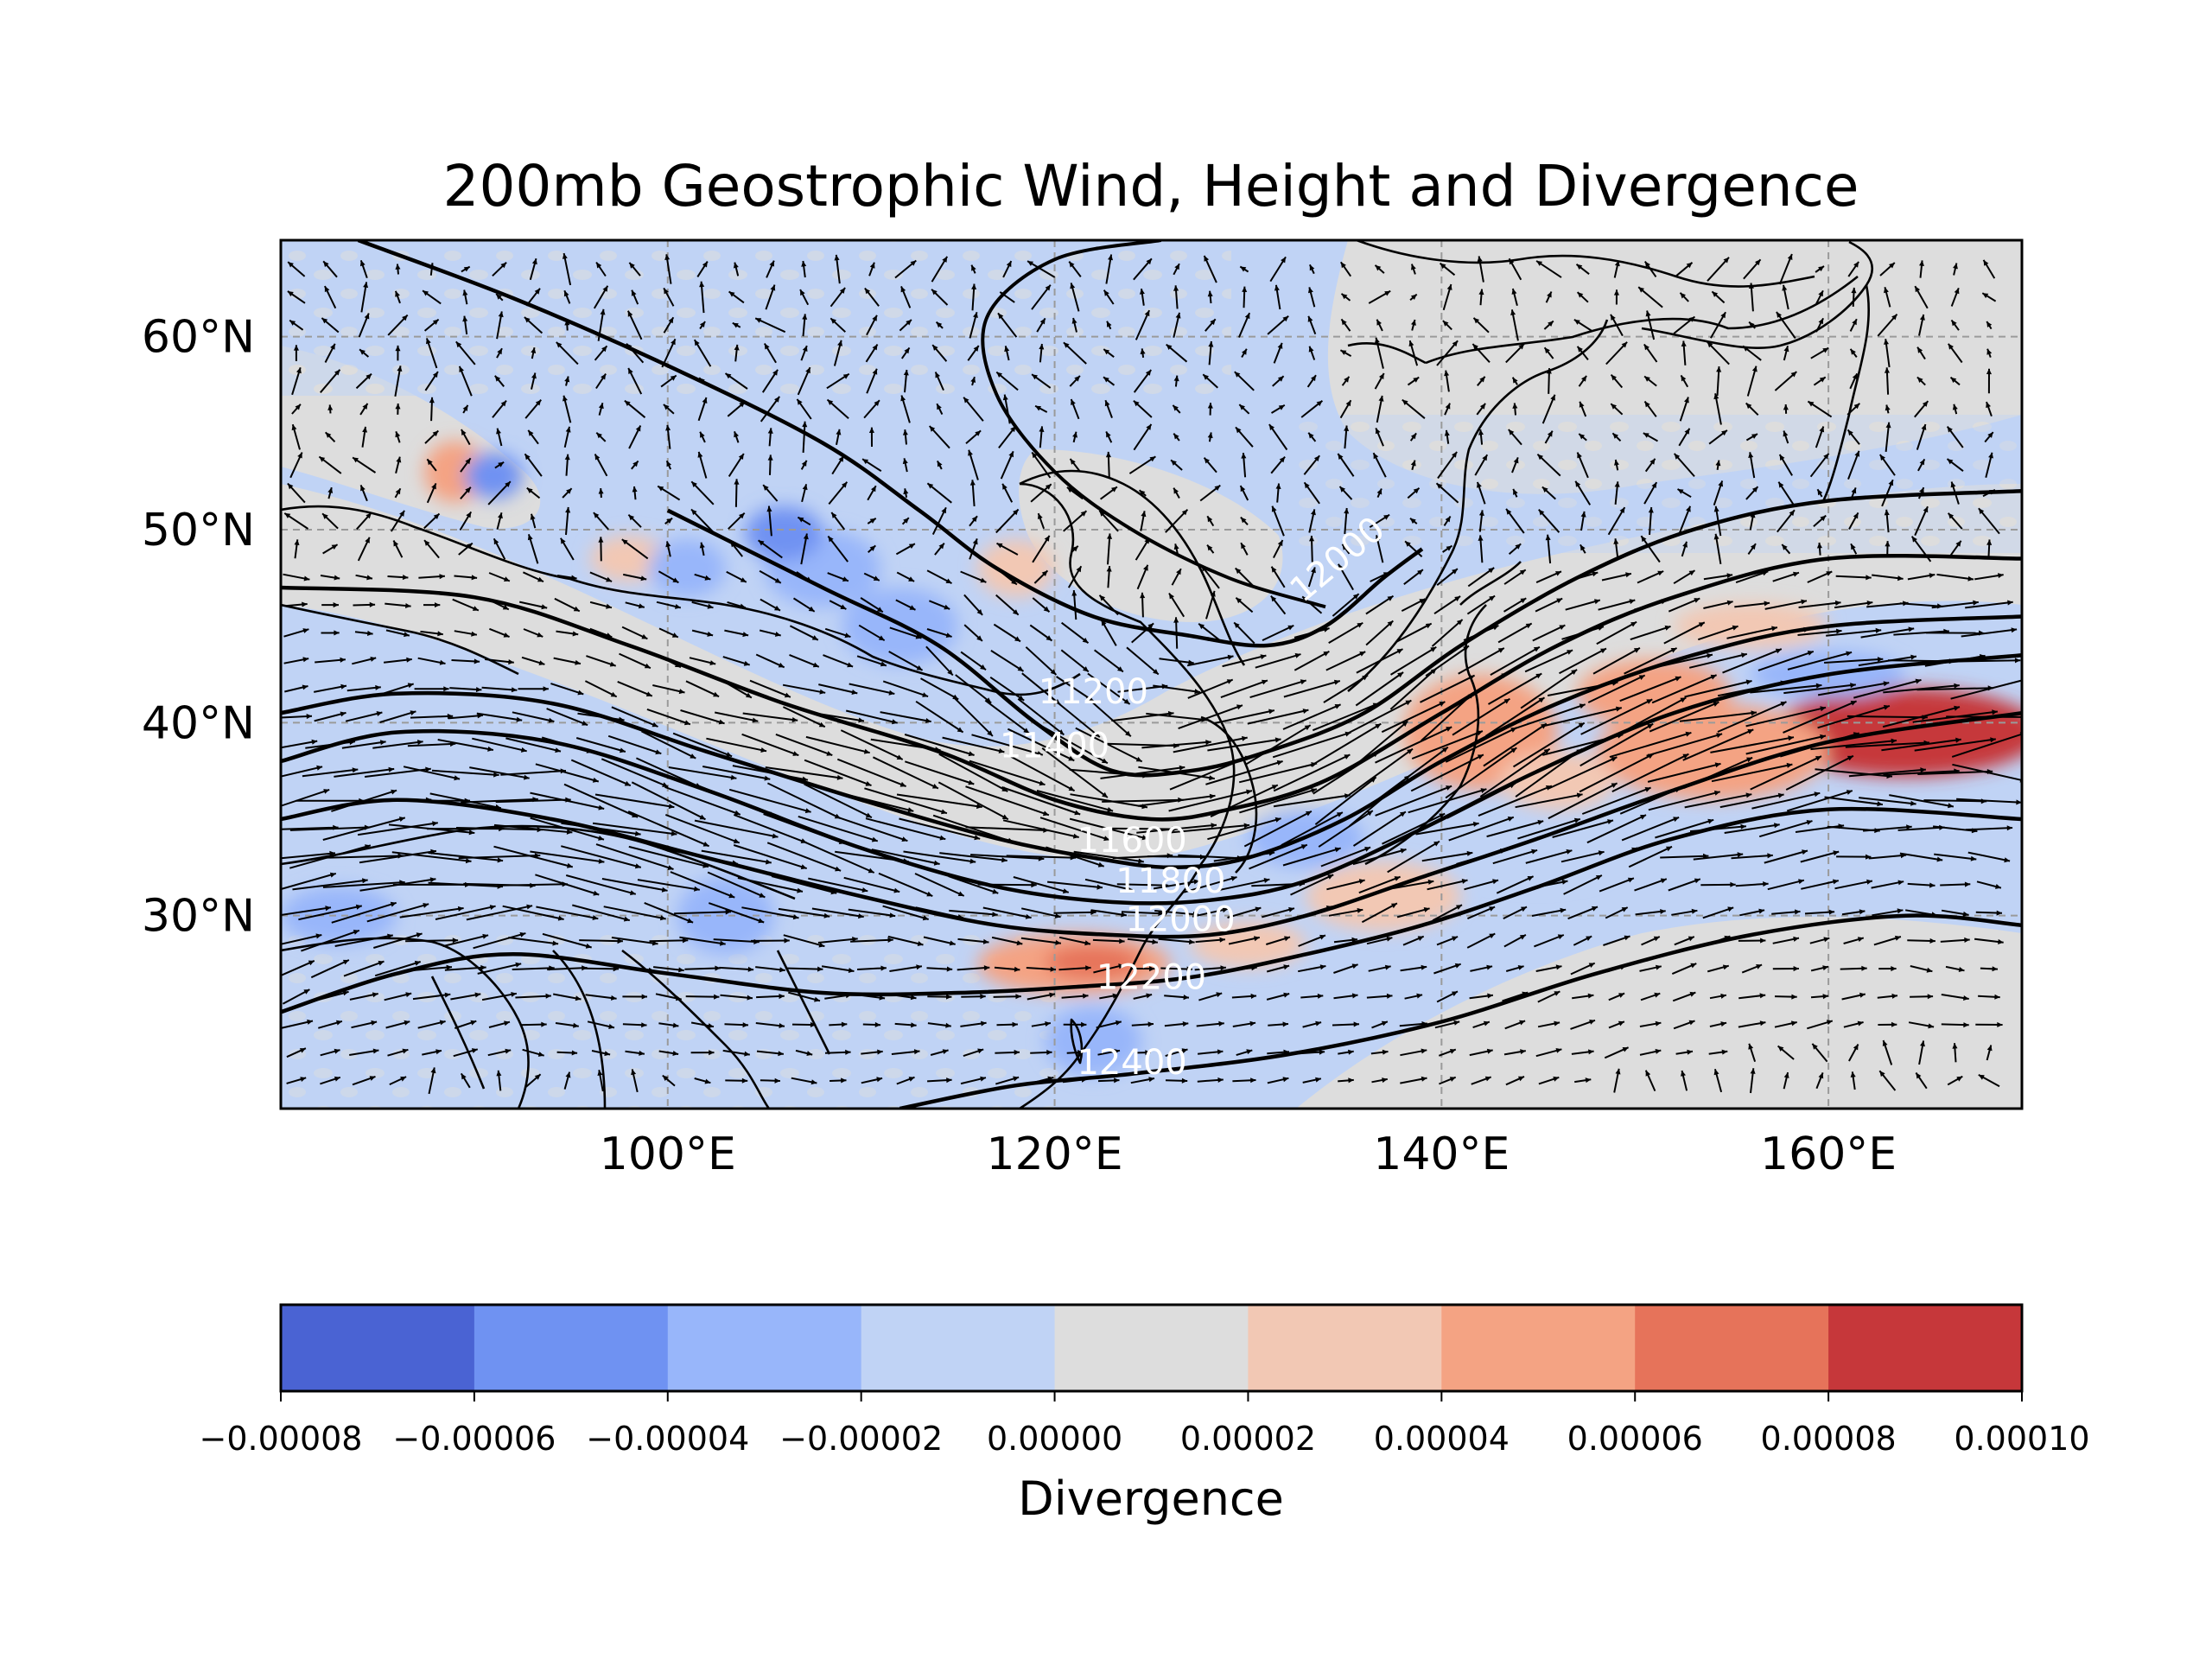 The width and height of the screenshot is (2212, 1659). Describe the element at coordinates (571, 1348) in the screenshot. I see `colorbar-cell` at that location.